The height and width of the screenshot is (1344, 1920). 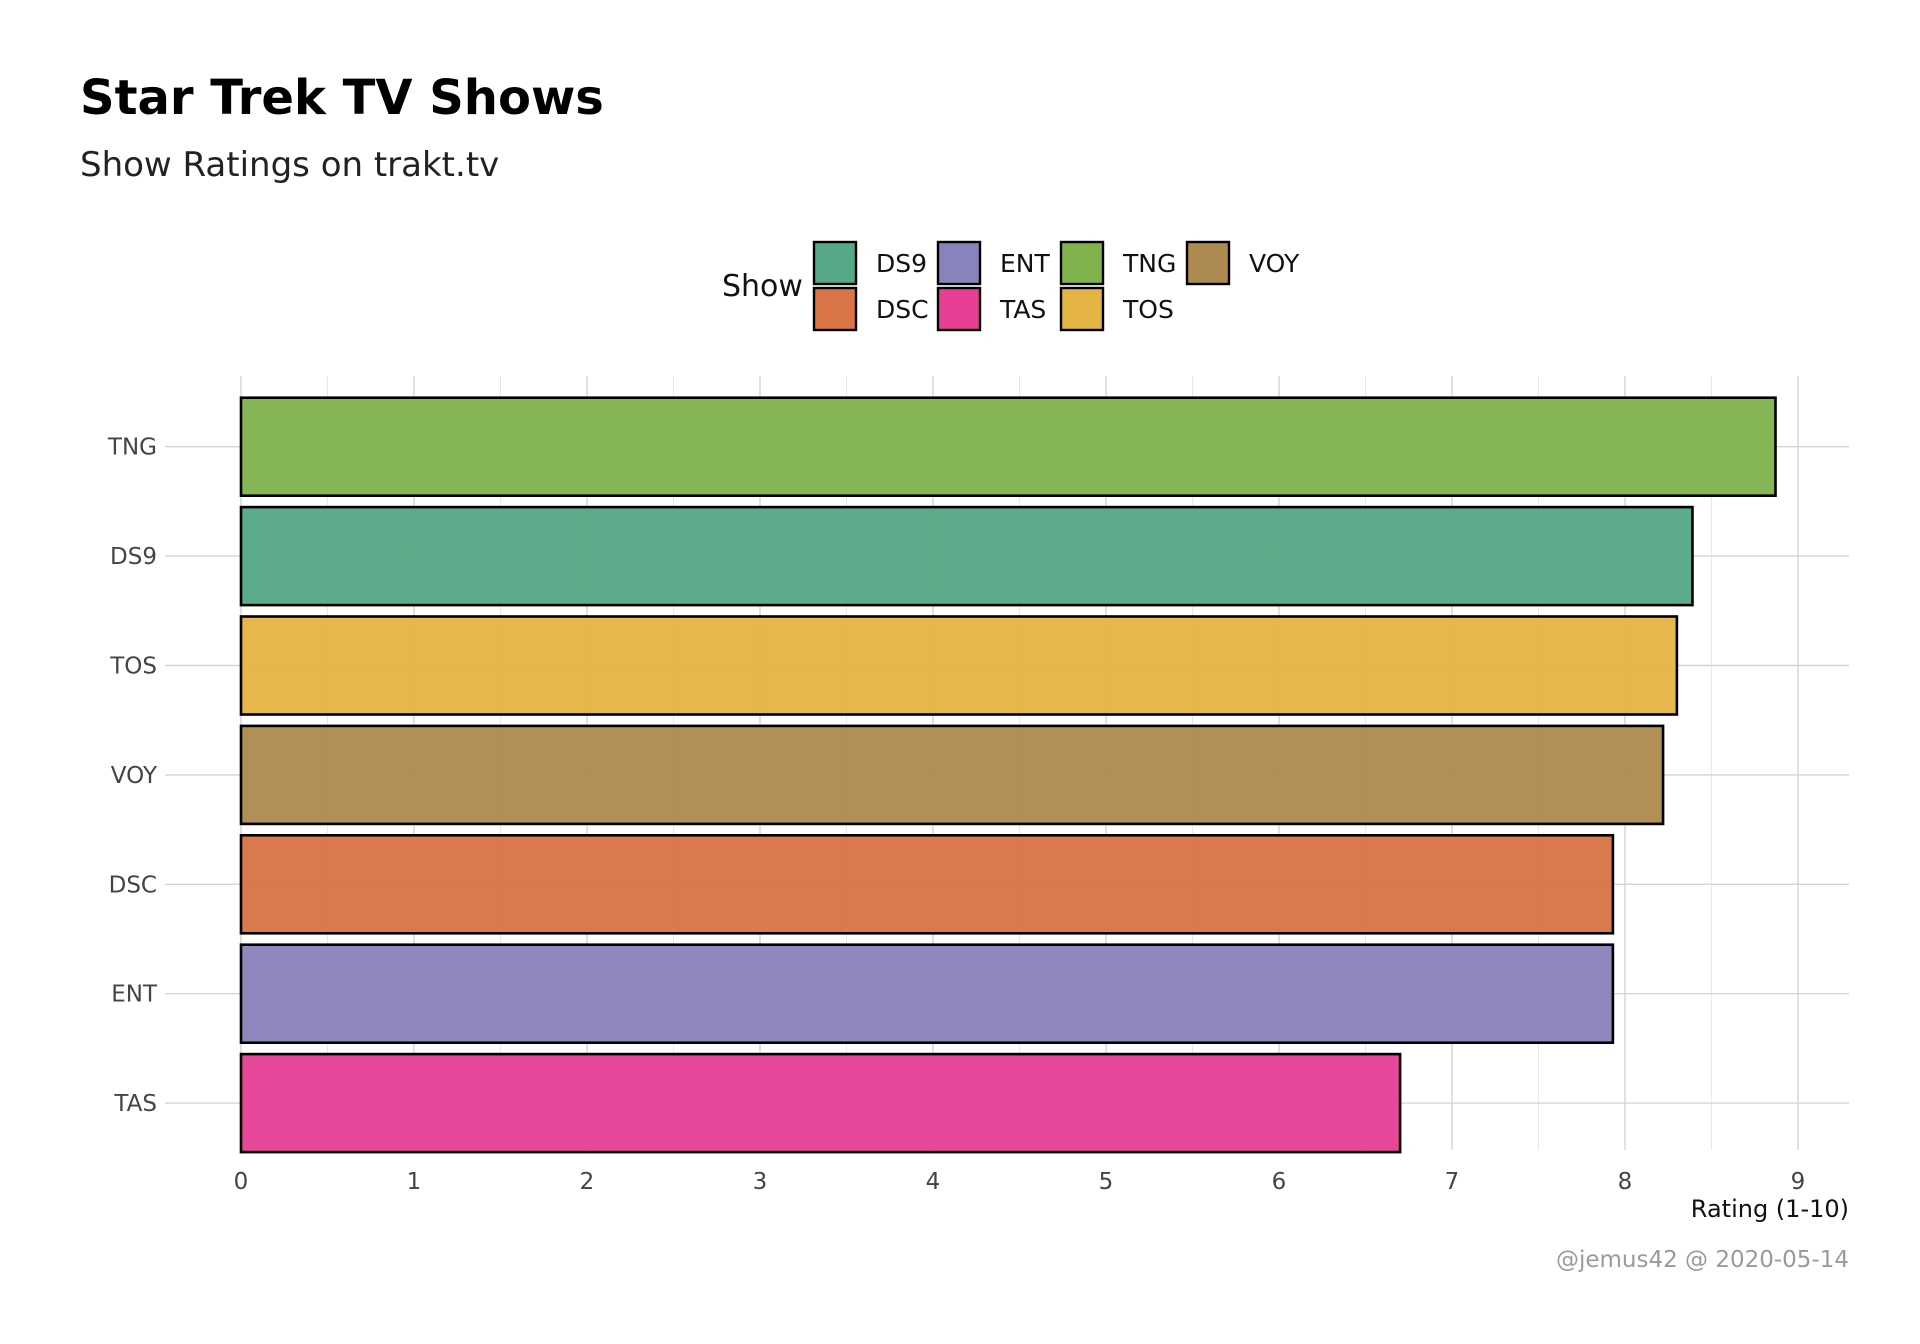 What do you see at coordinates (1274, 263) in the screenshot?
I see `legend-label: VOY` at bounding box center [1274, 263].